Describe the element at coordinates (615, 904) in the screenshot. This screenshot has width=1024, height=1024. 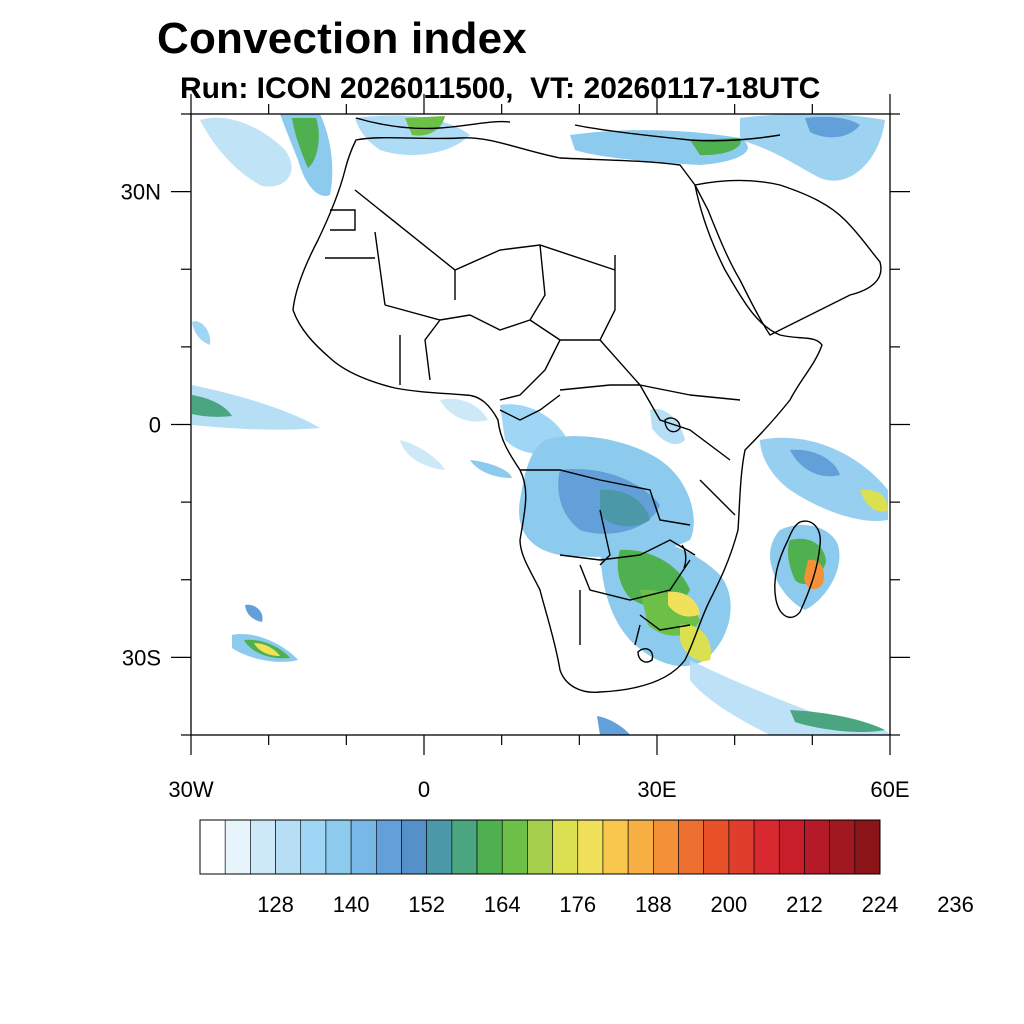
I see `colorbar-labels: 128 140 152 164 176 188 200 212 224 236` at that location.